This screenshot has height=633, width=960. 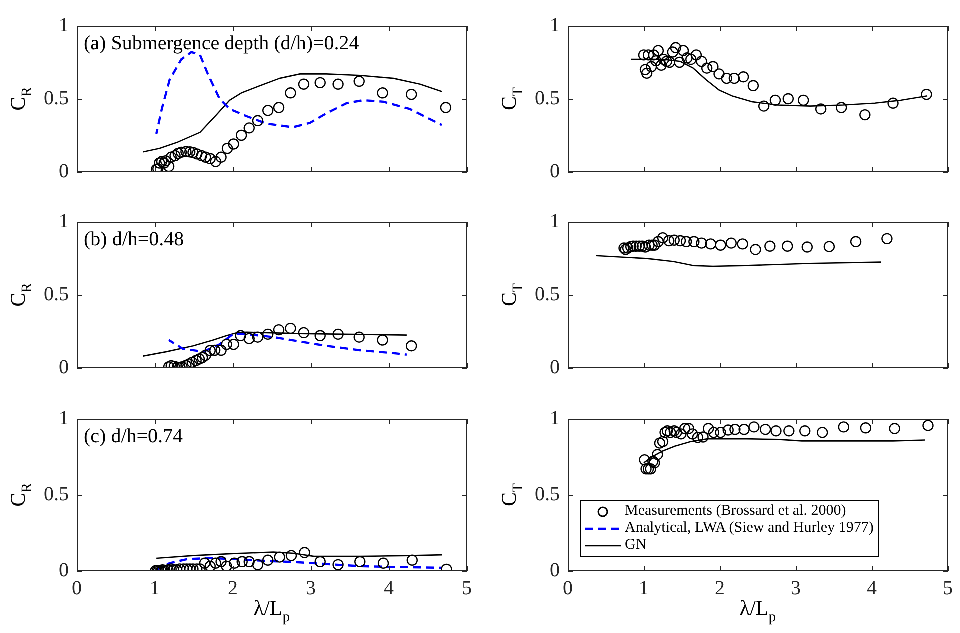 What do you see at coordinates (636, 545) in the screenshot?
I see `legend-label: GN` at bounding box center [636, 545].